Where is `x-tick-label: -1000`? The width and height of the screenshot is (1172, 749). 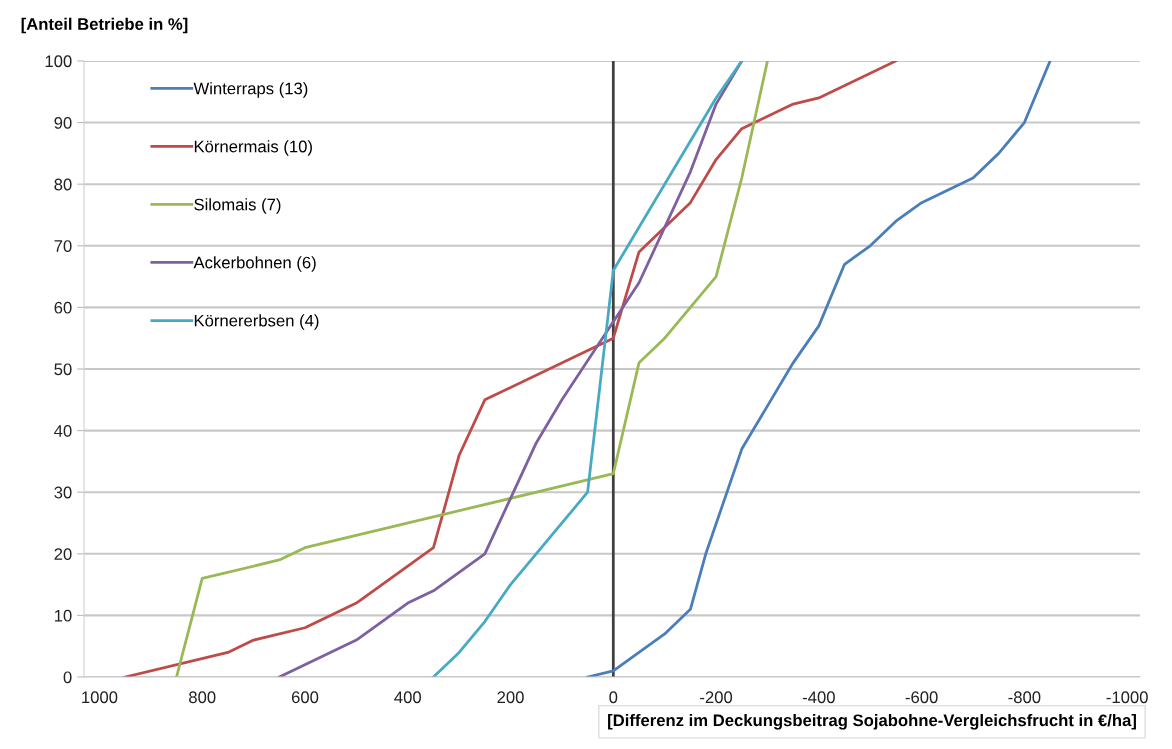 x-tick-label: -1000 is located at coordinates (1127, 697).